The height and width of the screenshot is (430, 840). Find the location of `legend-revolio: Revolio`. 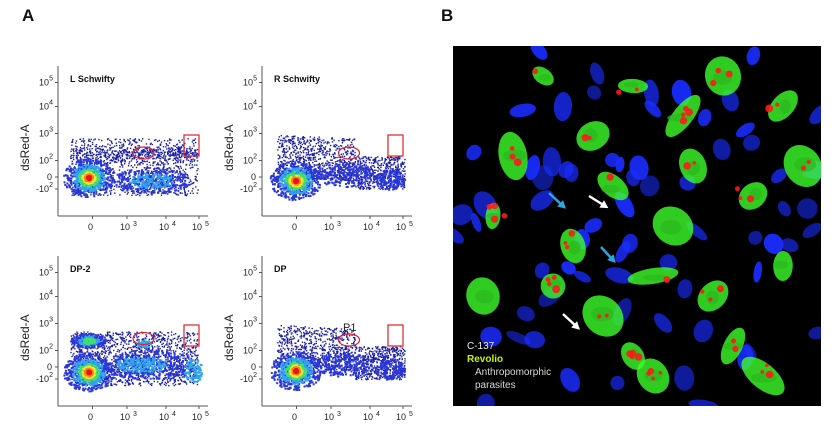

legend-revolio: Revolio is located at coordinates (485, 359).